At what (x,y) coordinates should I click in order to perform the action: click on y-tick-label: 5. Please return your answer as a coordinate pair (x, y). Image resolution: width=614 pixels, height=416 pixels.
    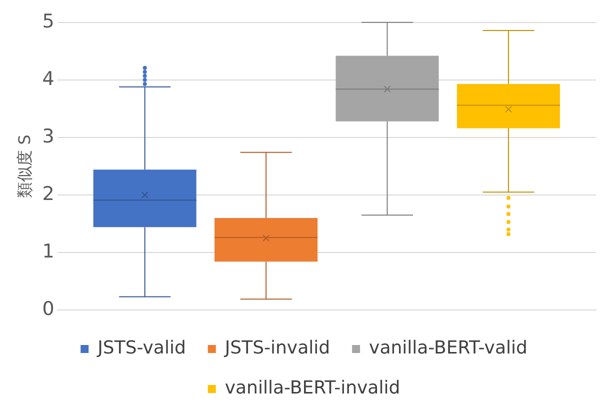
    Looking at the image, I should click on (48, 21).